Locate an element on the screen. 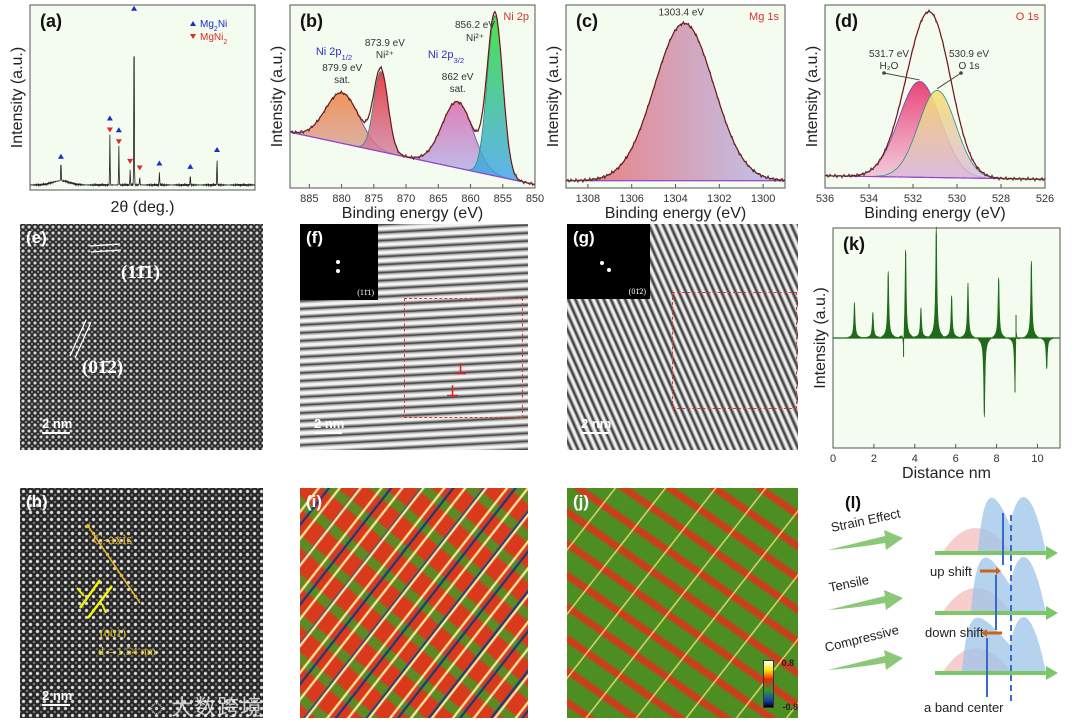  x-tick-label: 4 is located at coordinates (915, 459).